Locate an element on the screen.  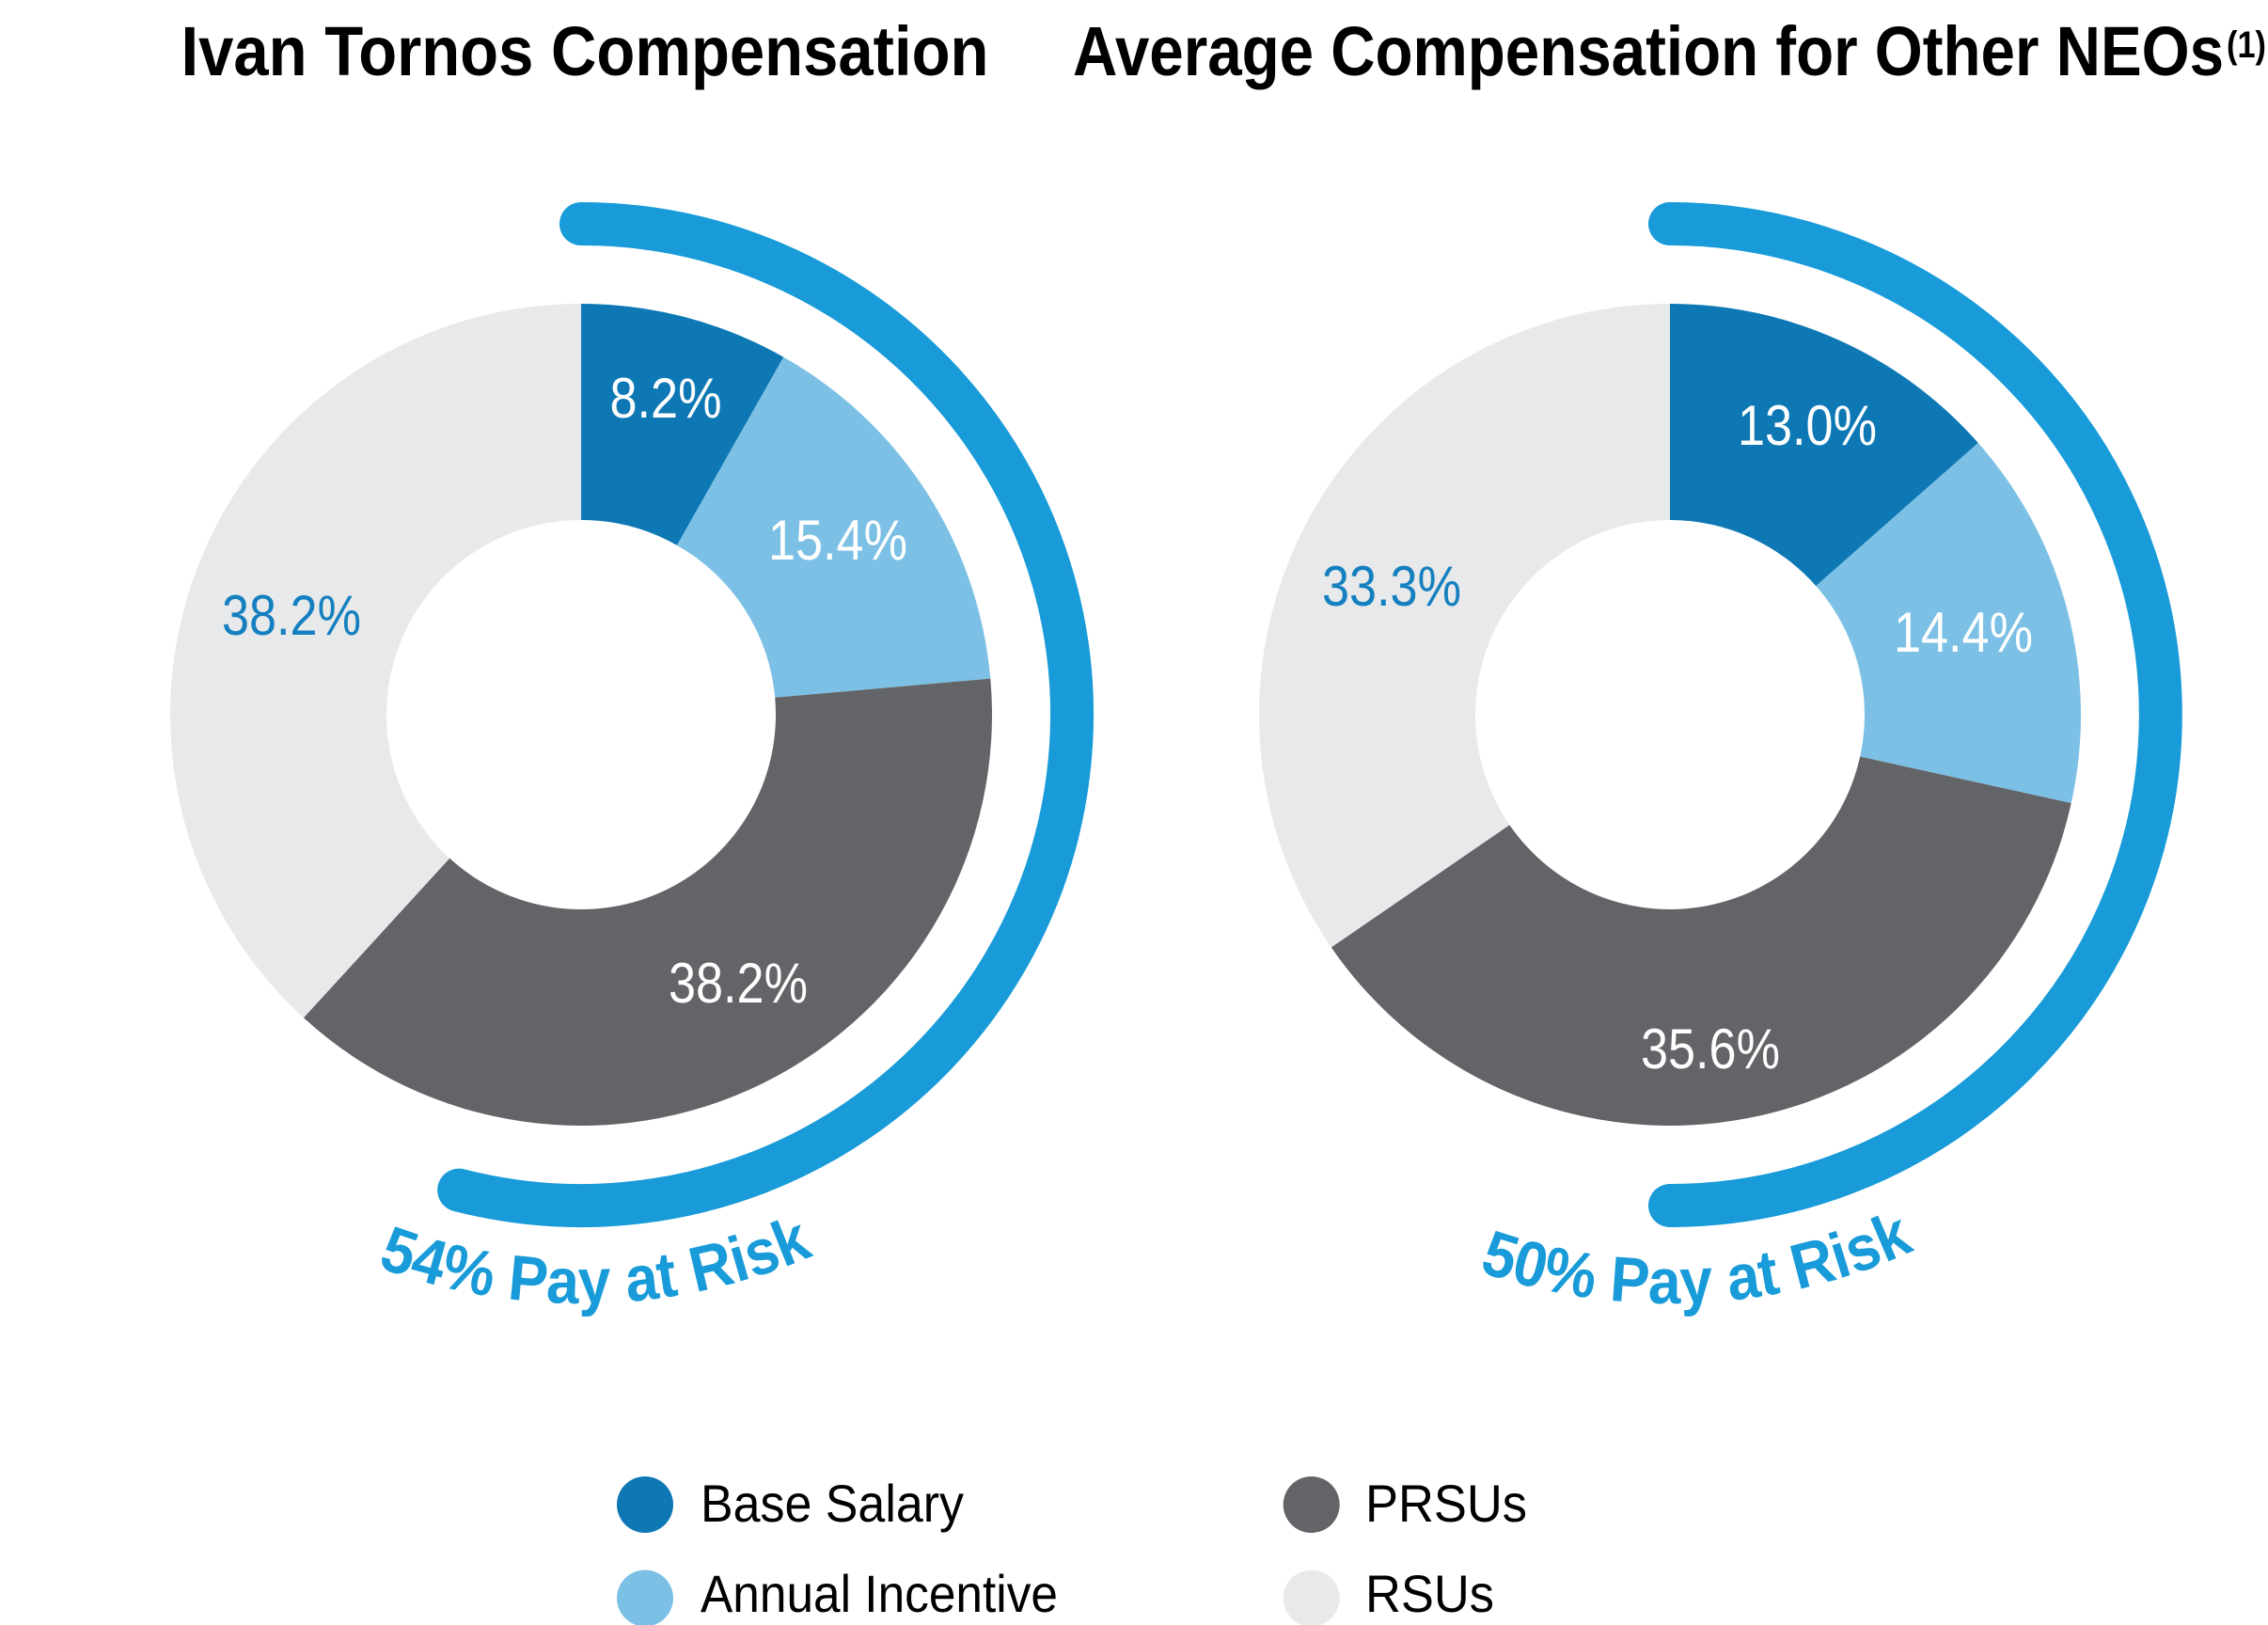
svg-text: (1) is located at coordinates (2246, 45).